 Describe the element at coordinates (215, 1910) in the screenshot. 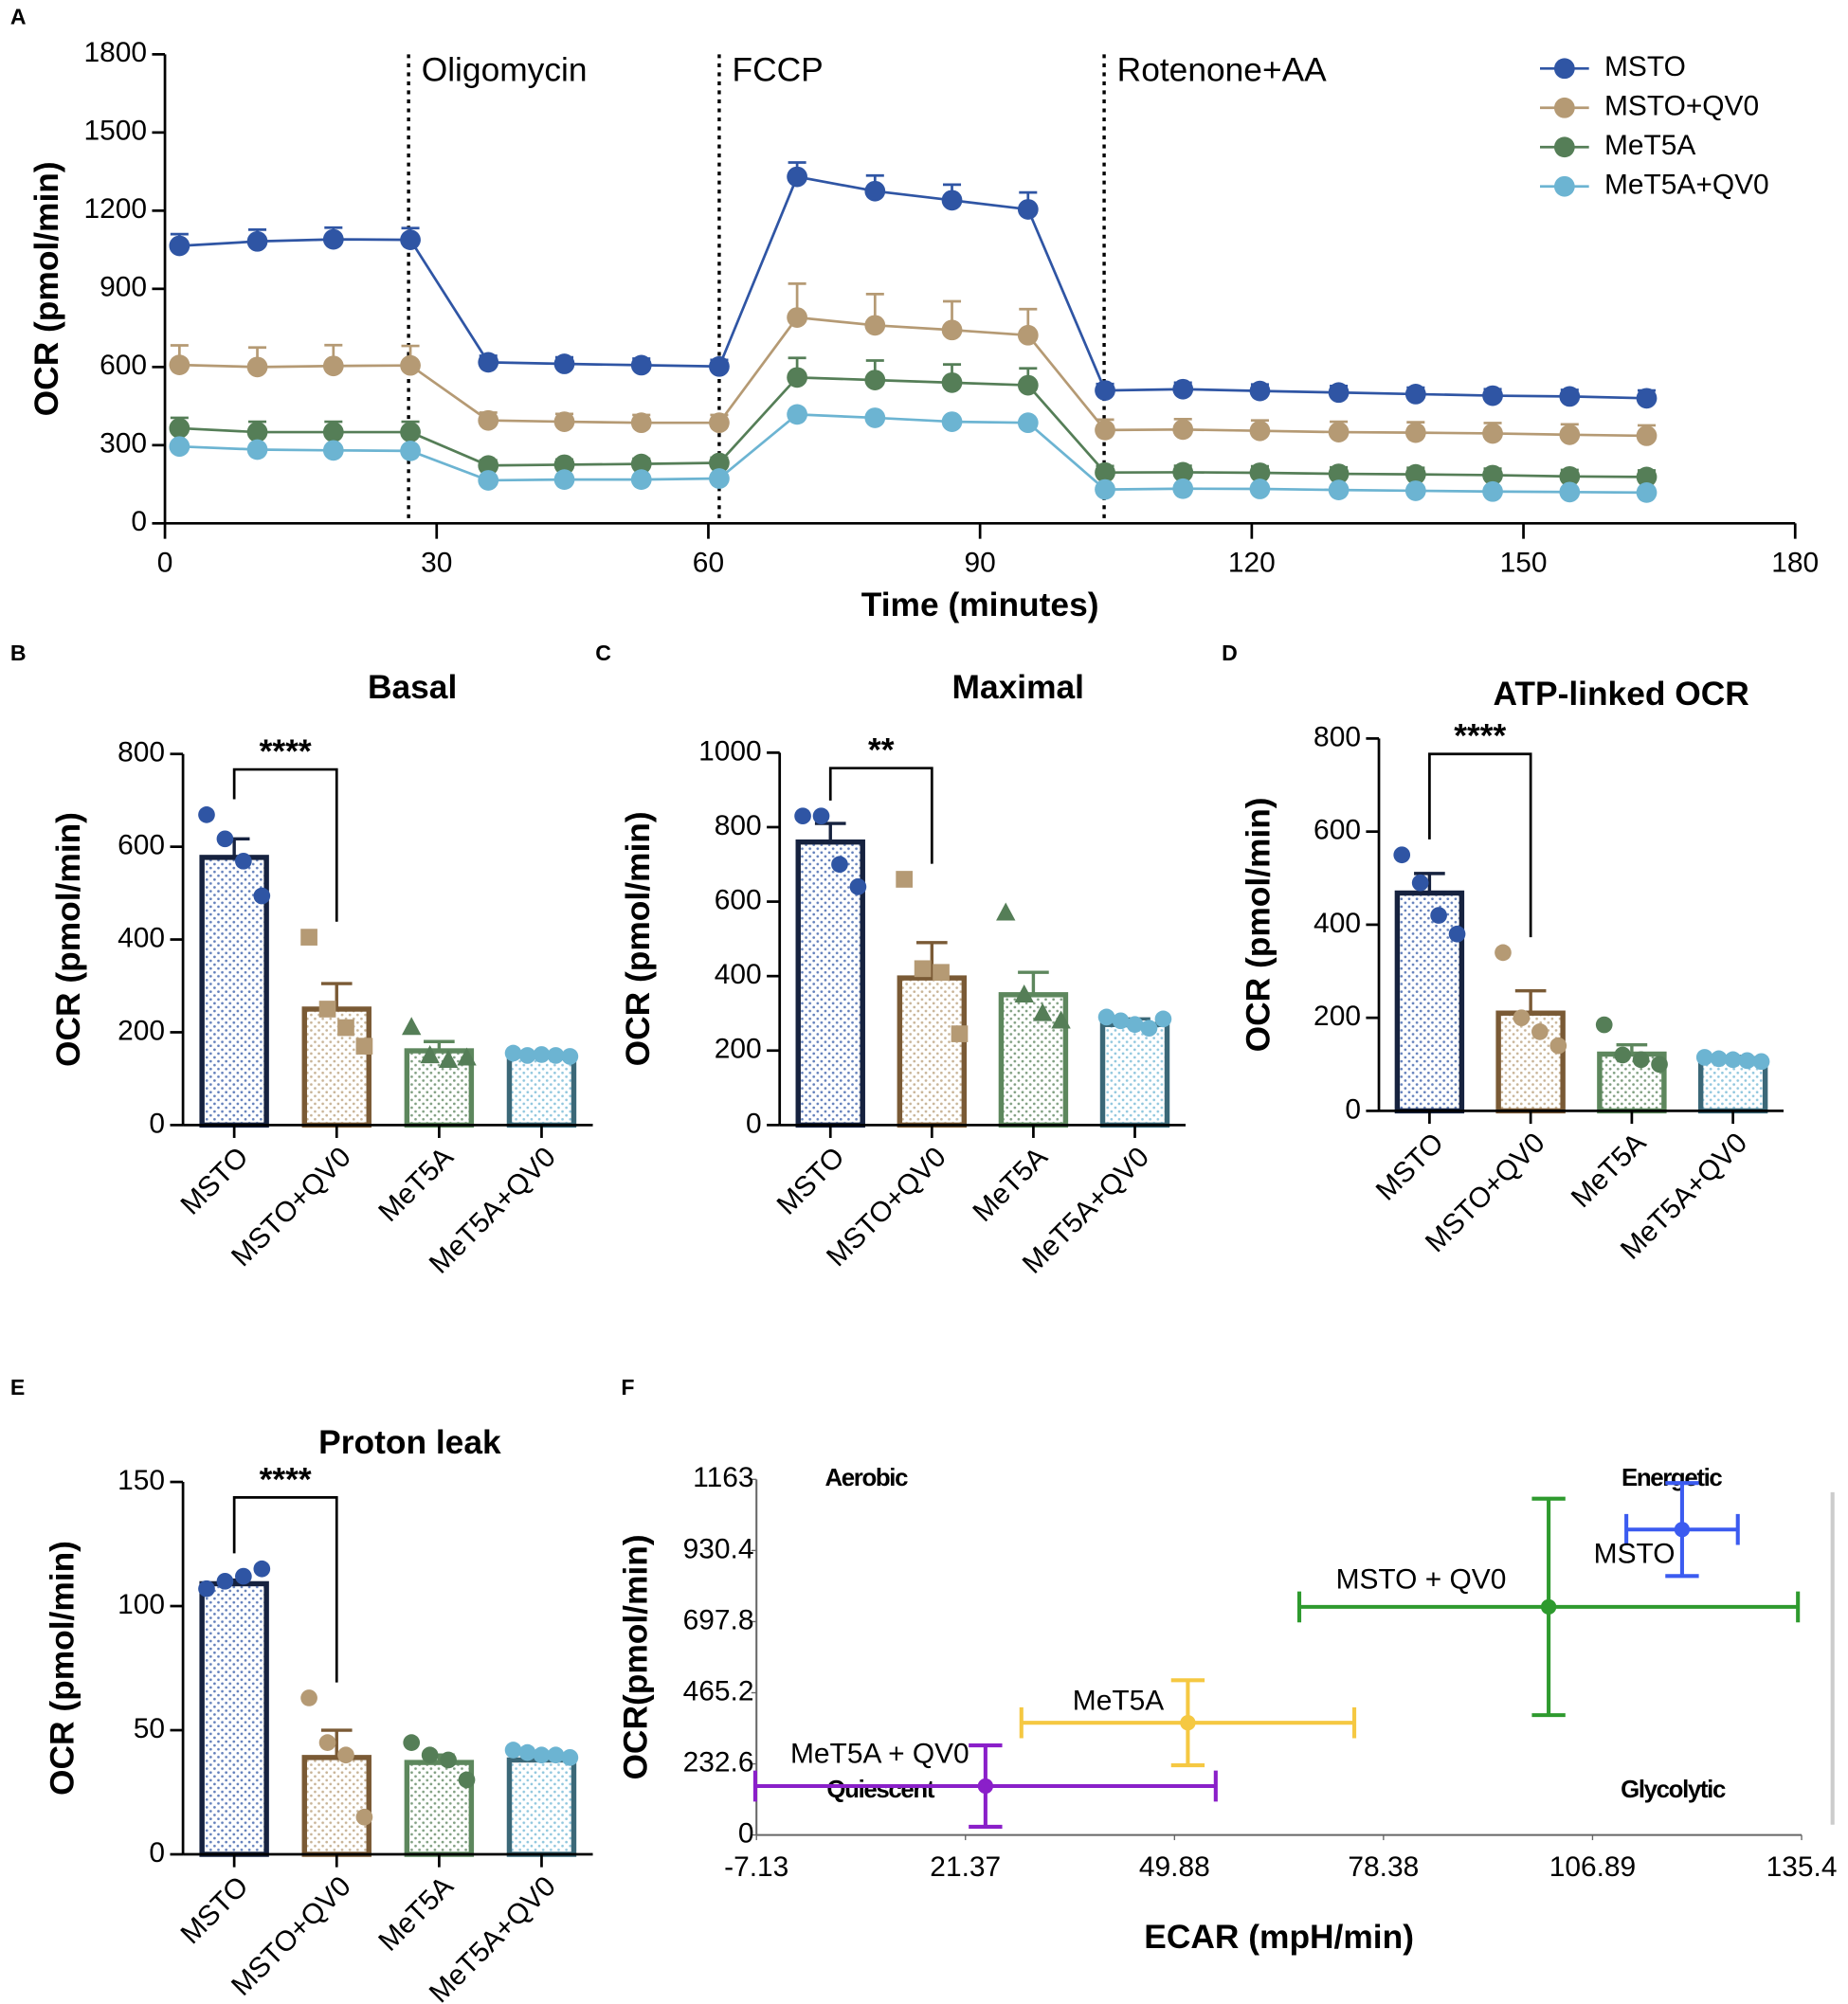

I see `x-tick-label: MSTO` at that location.